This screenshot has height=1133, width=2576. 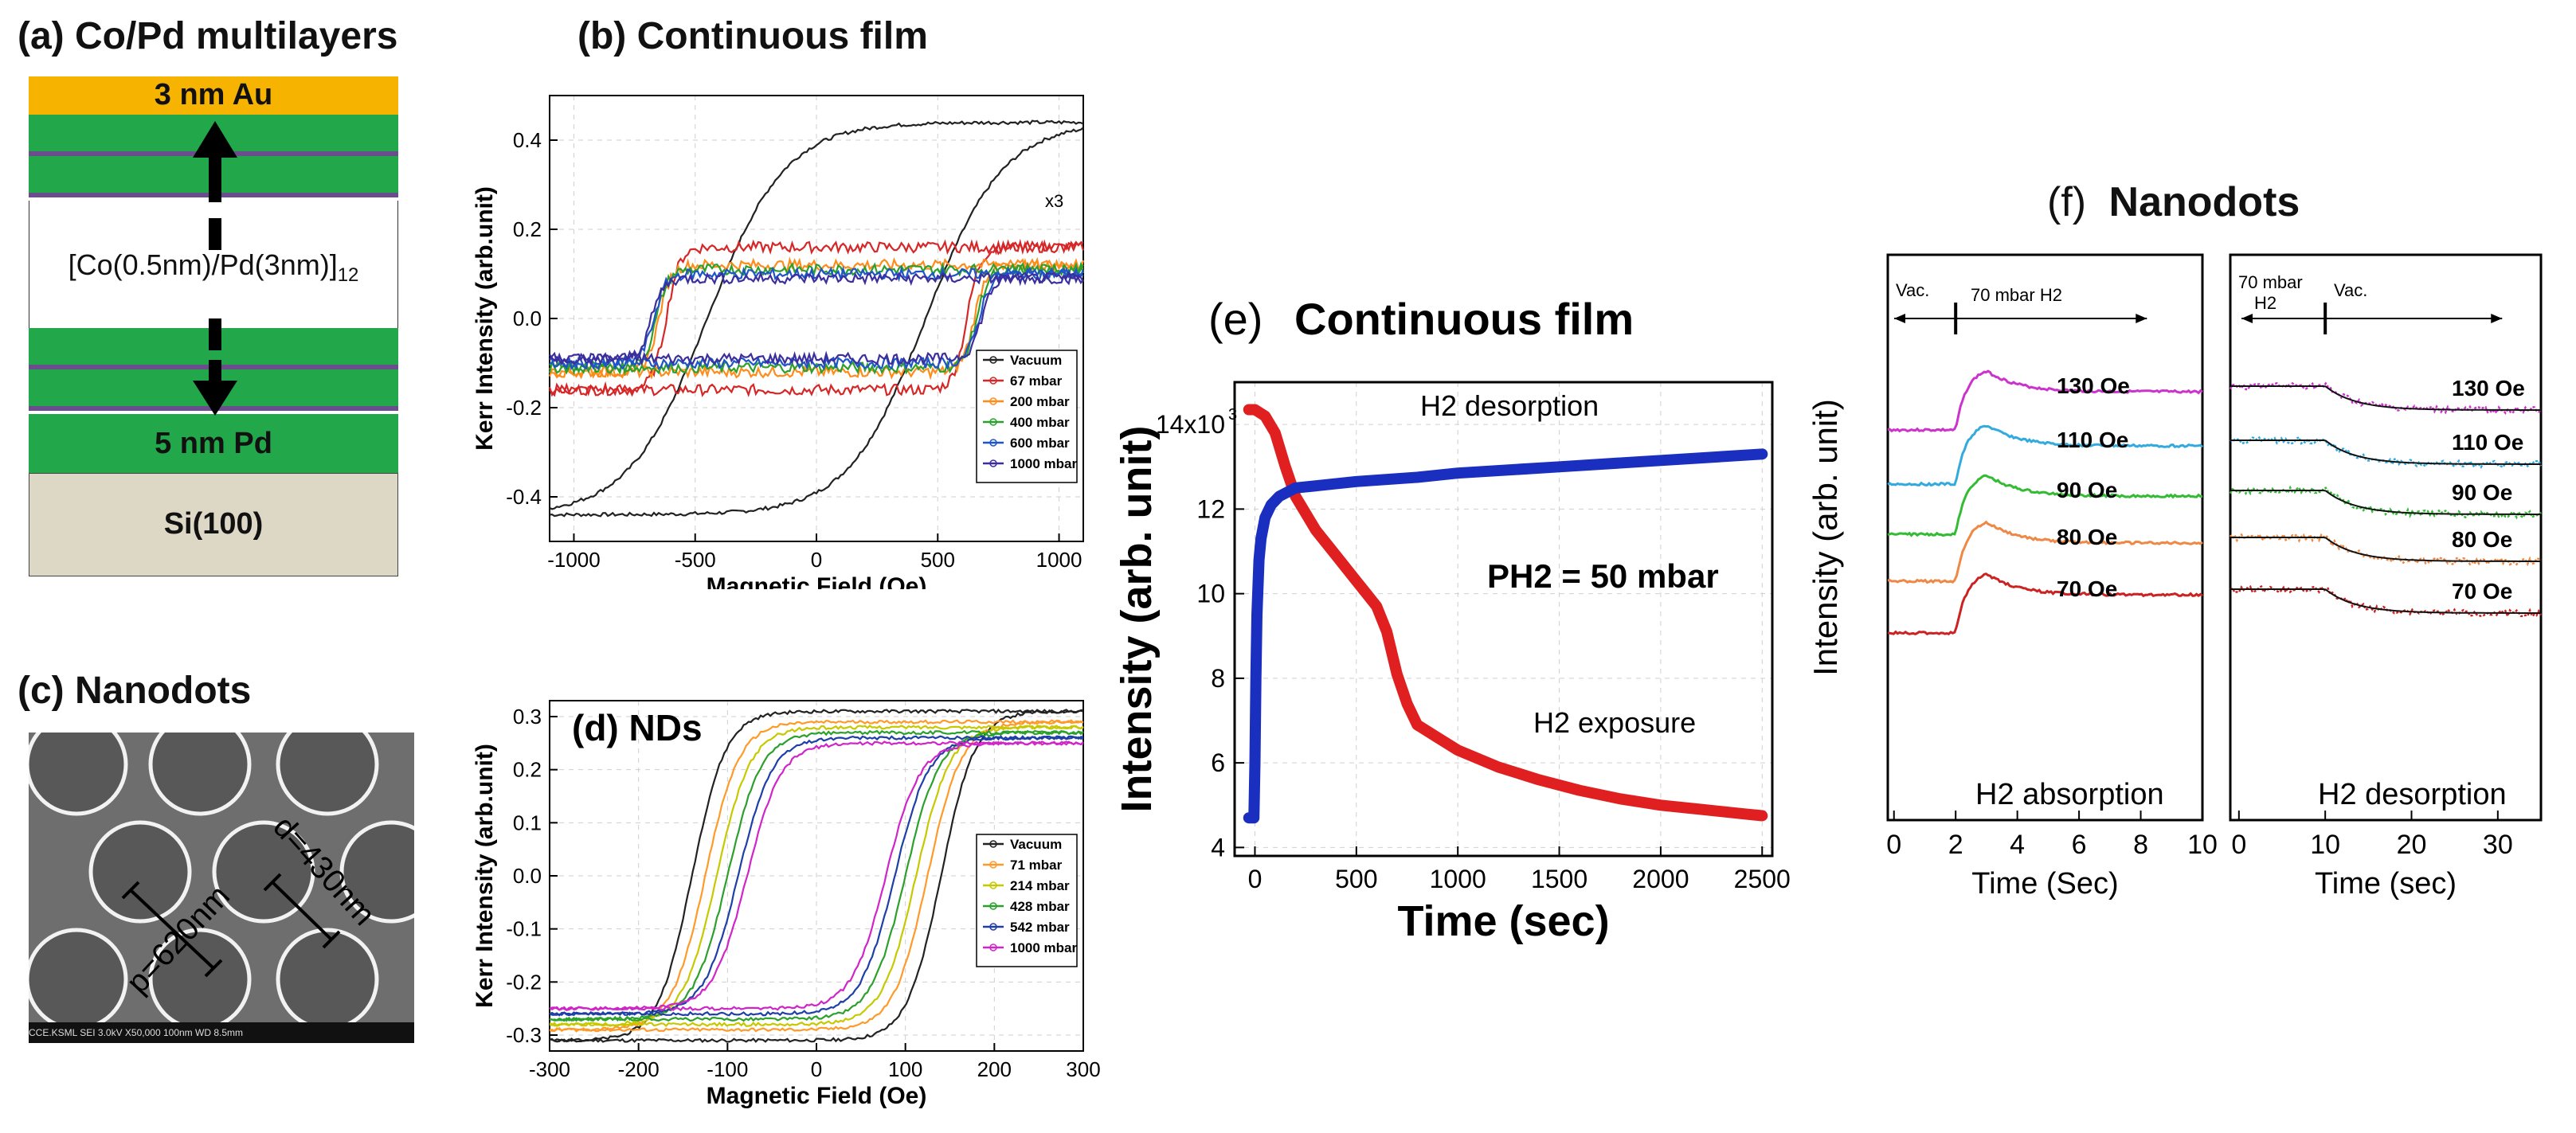 What do you see at coordinates (2141, 319) in the screenshot?
I see `f-abs-arrow-right` at bounding box center [2141, 319].